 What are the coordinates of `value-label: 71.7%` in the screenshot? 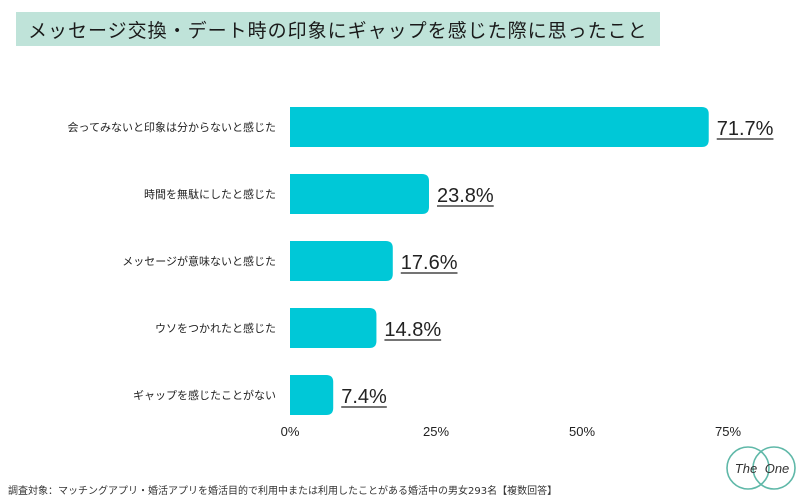 It's located at (745, 129).